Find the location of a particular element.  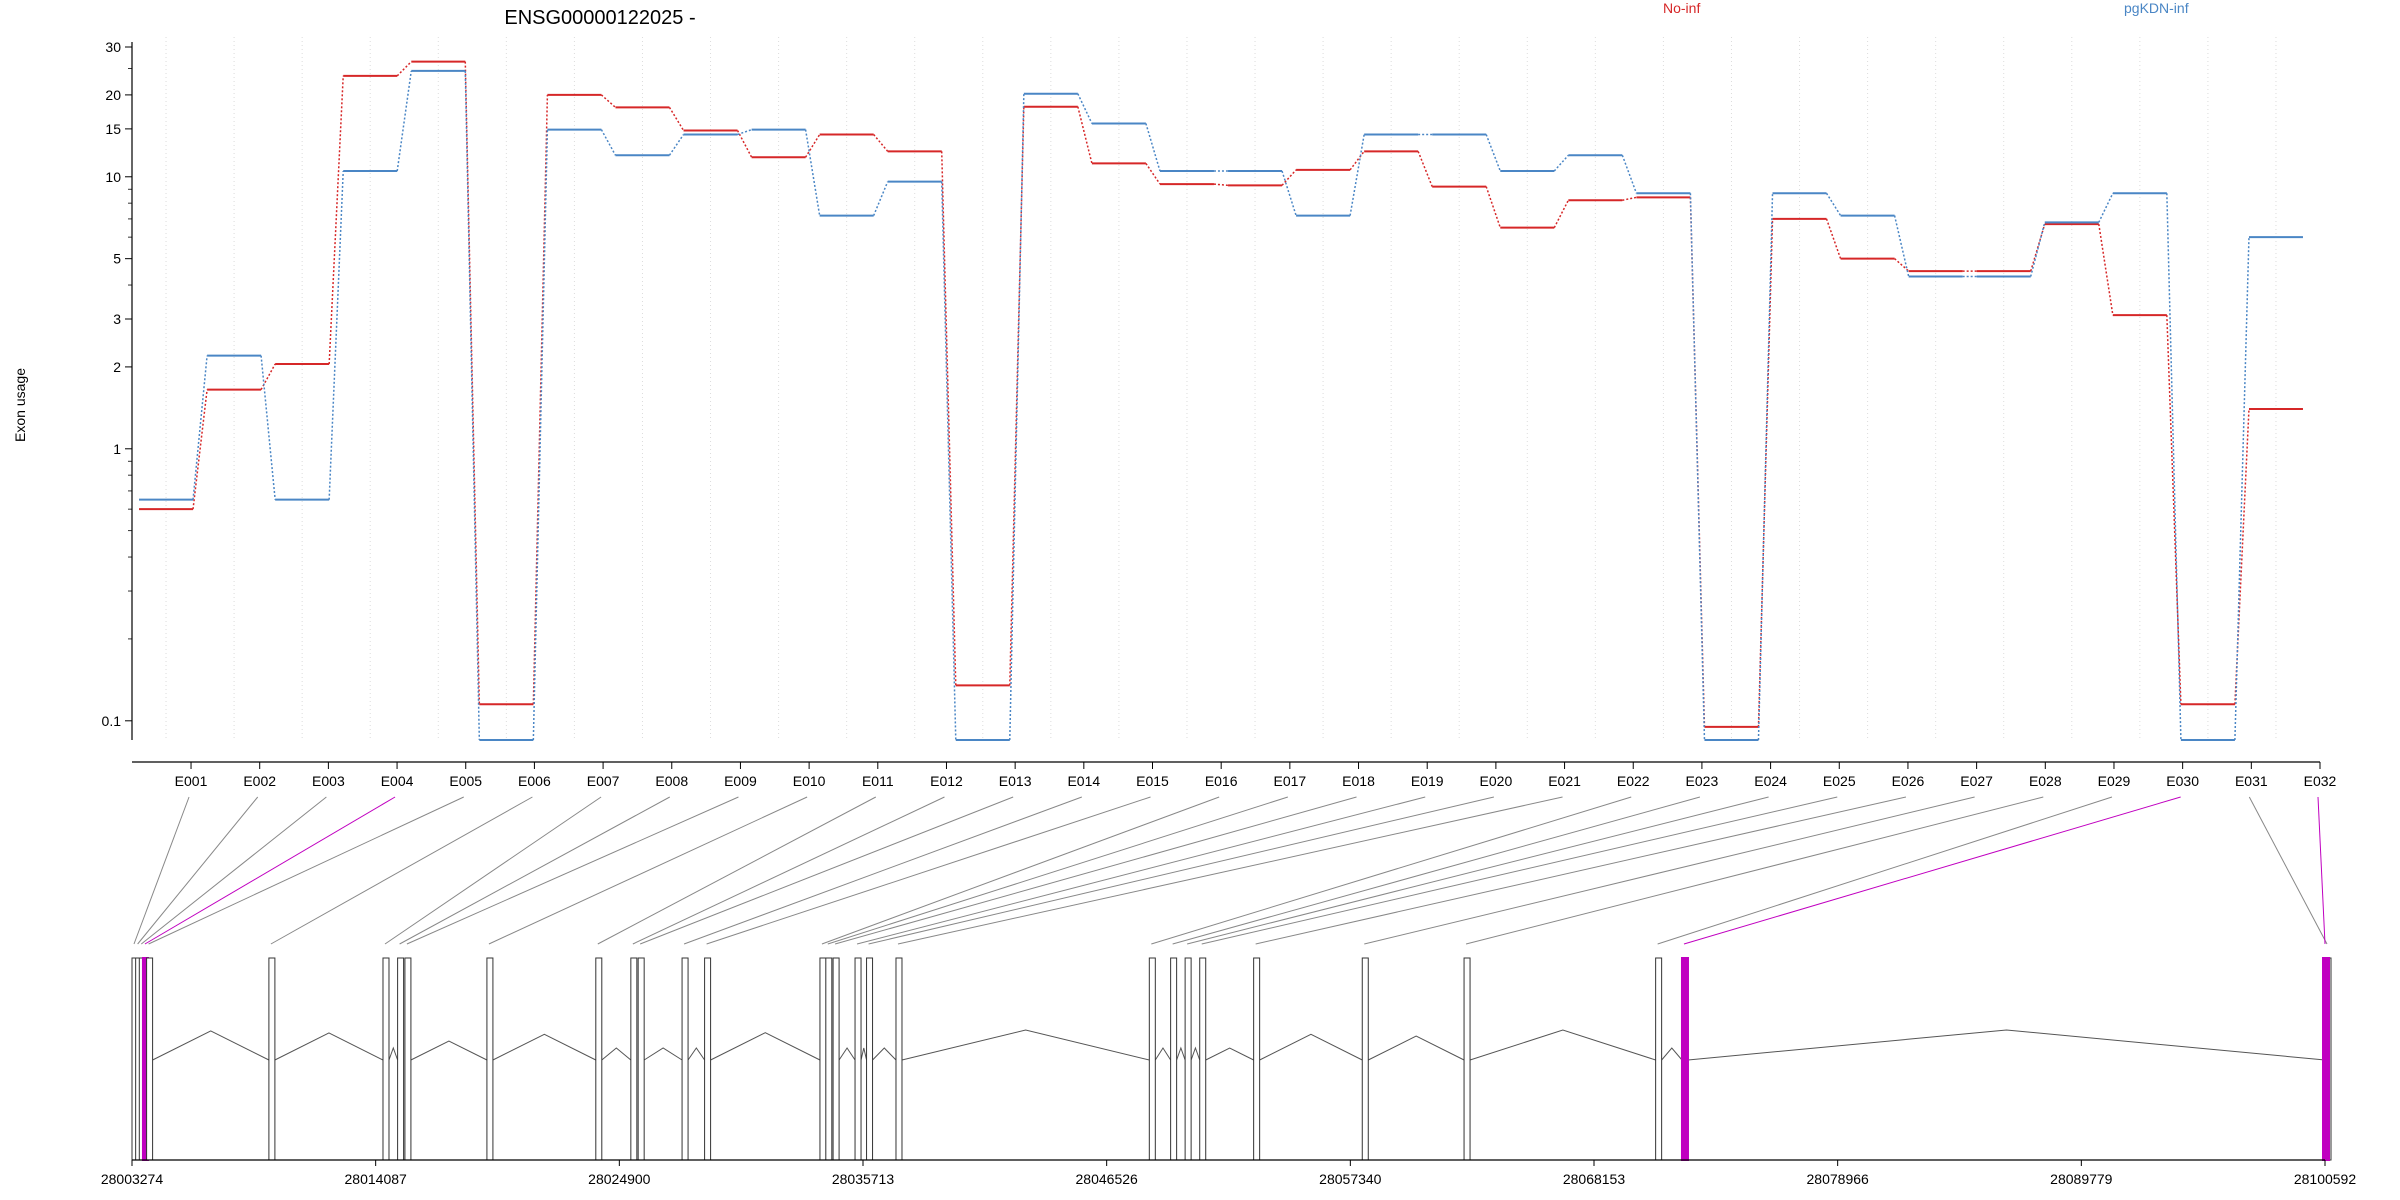

connector-e003 is located at coordinates (233, 870).